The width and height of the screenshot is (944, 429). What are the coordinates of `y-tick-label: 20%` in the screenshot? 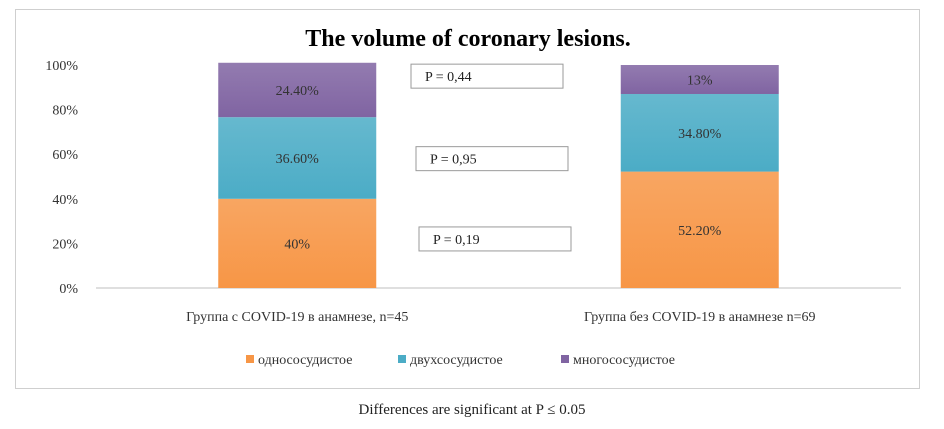 It's located at (65, 244).